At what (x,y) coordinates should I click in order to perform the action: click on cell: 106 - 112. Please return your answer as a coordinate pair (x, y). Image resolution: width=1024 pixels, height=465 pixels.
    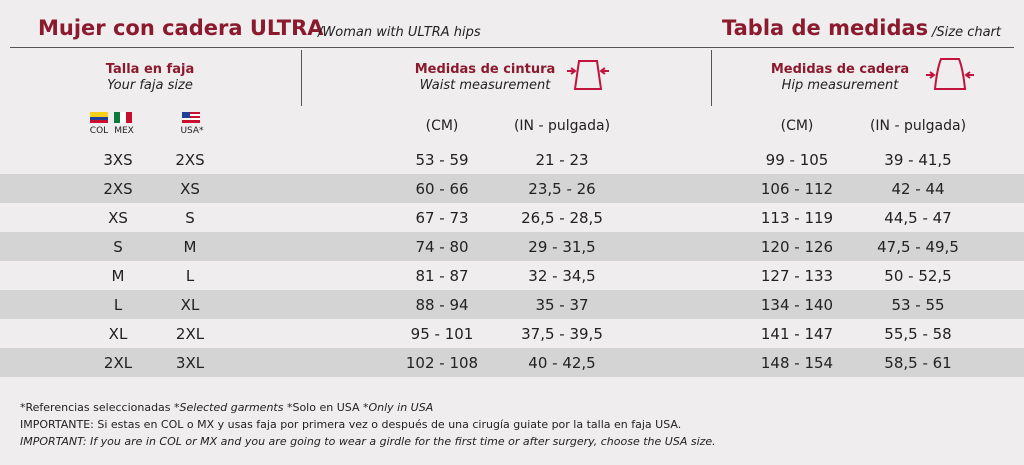
    Looking at the image, I should click on (797, 189).